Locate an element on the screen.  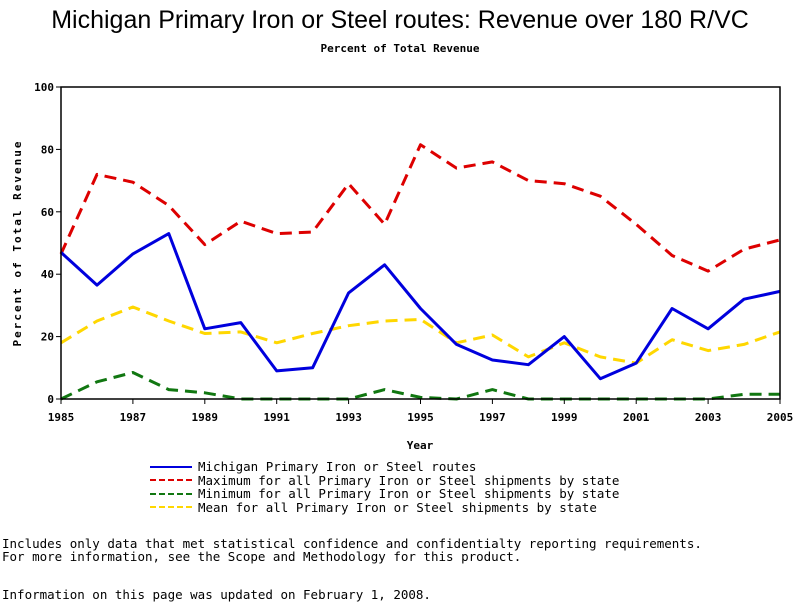
y-tick-label: 100 is located at coordinates (44, 87).